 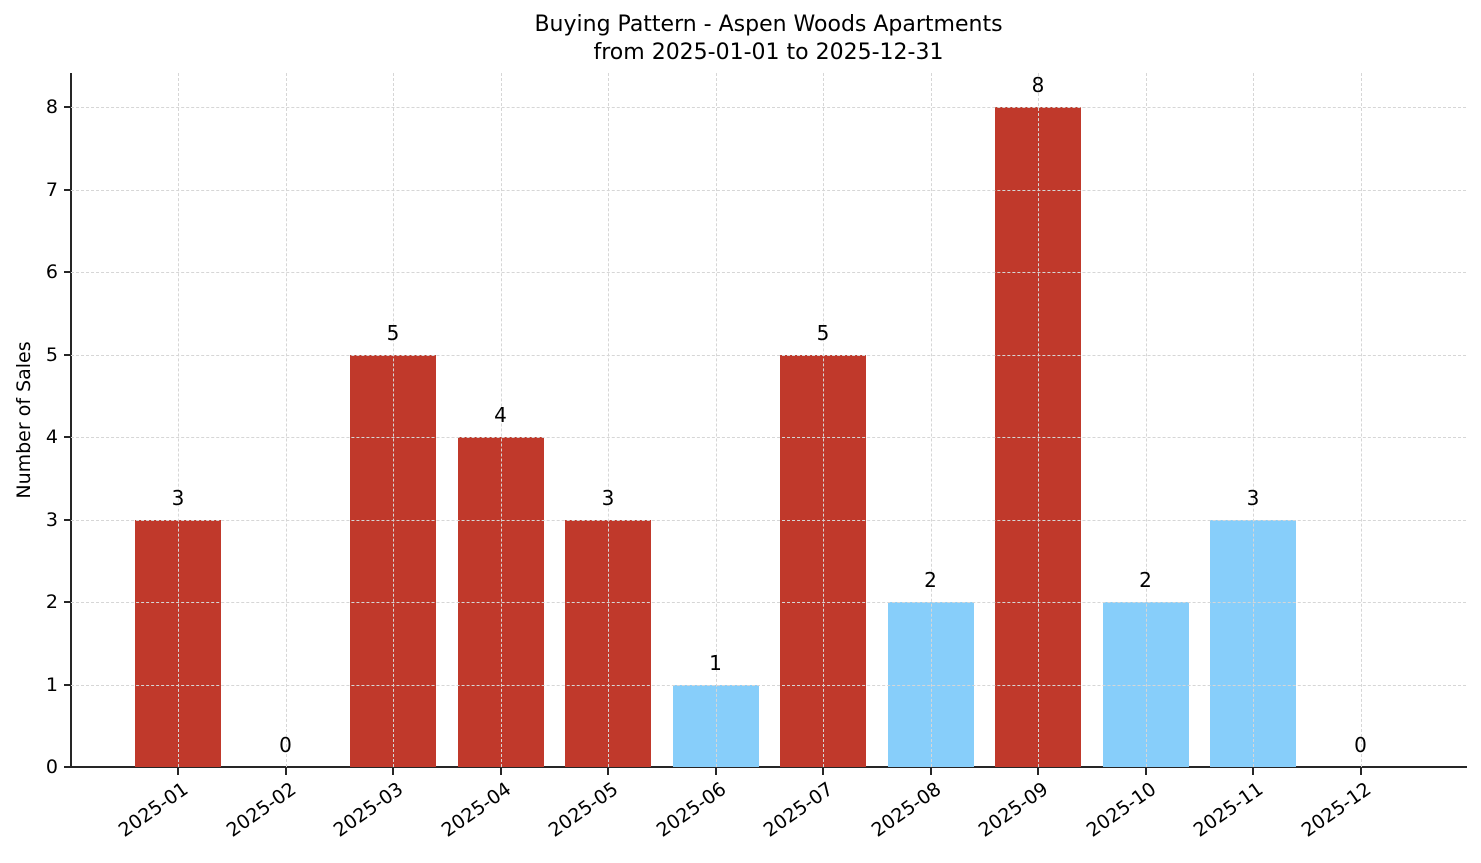 I want to click on x-tick-label: 2025-08, so click(x=906, y=809).